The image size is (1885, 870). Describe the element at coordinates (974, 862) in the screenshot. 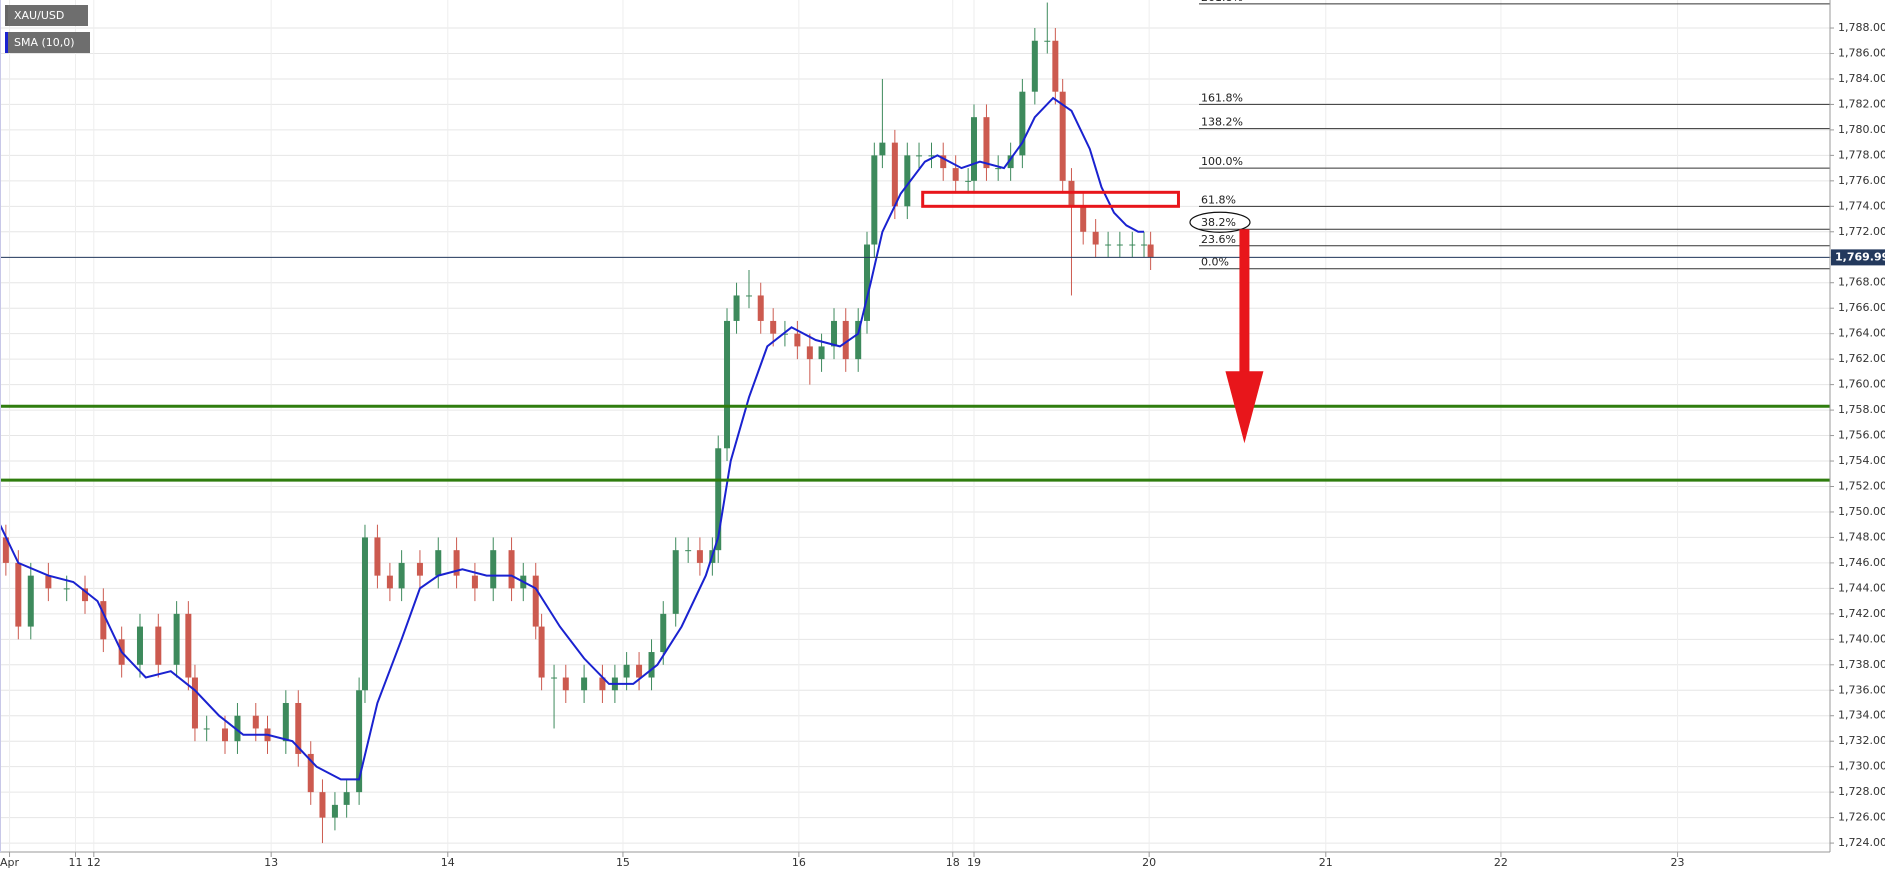

I see `x-tick-label: 19` at that location.